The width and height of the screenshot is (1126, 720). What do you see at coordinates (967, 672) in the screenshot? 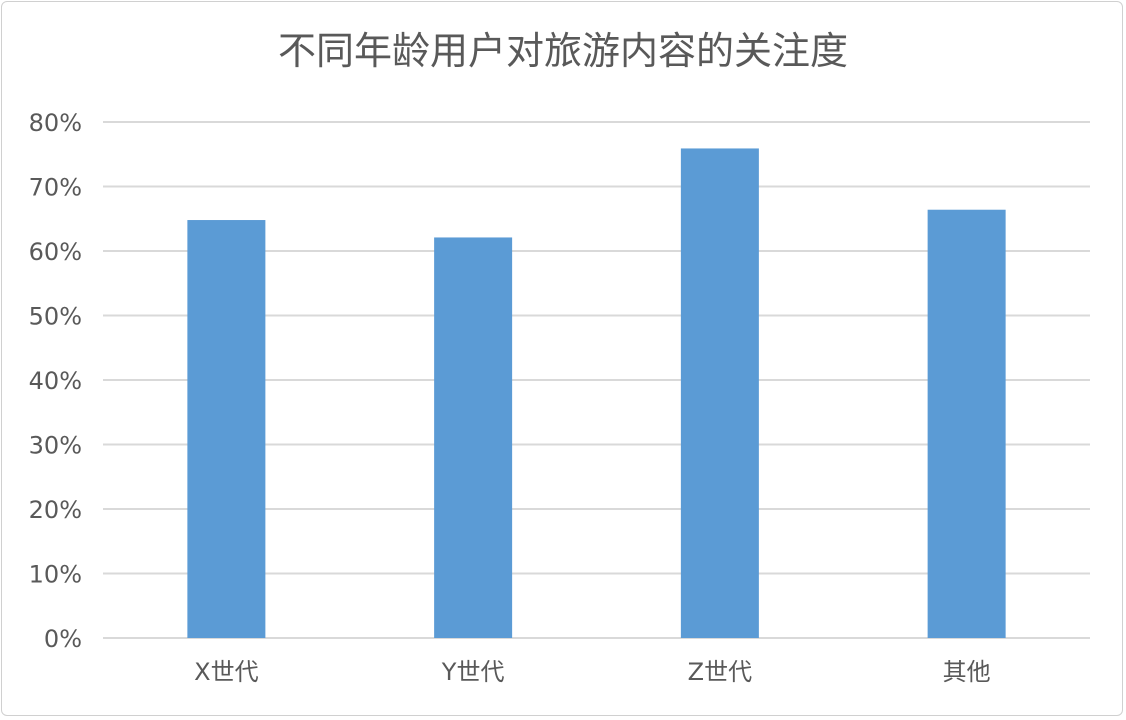
I see `x-tick-label: 其他` at bounding box center [967, 672].